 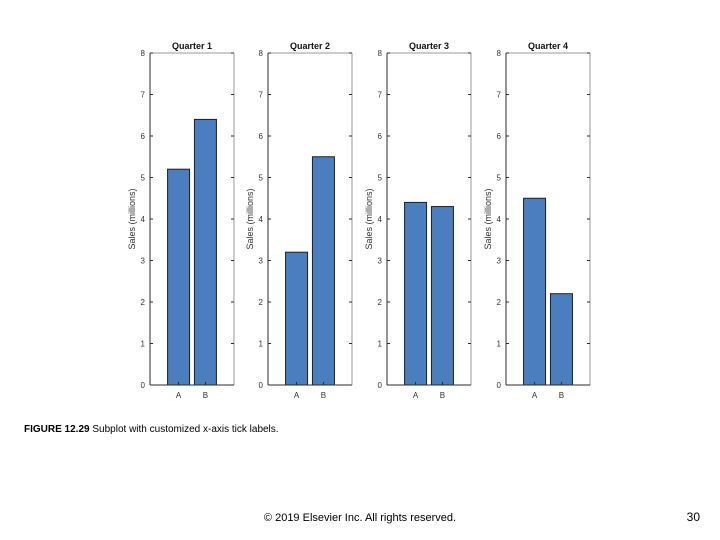 What do you see at coordinates (693, 517) in the screenshot?
I see `page-number: 30` at bounding box center [693, 517].